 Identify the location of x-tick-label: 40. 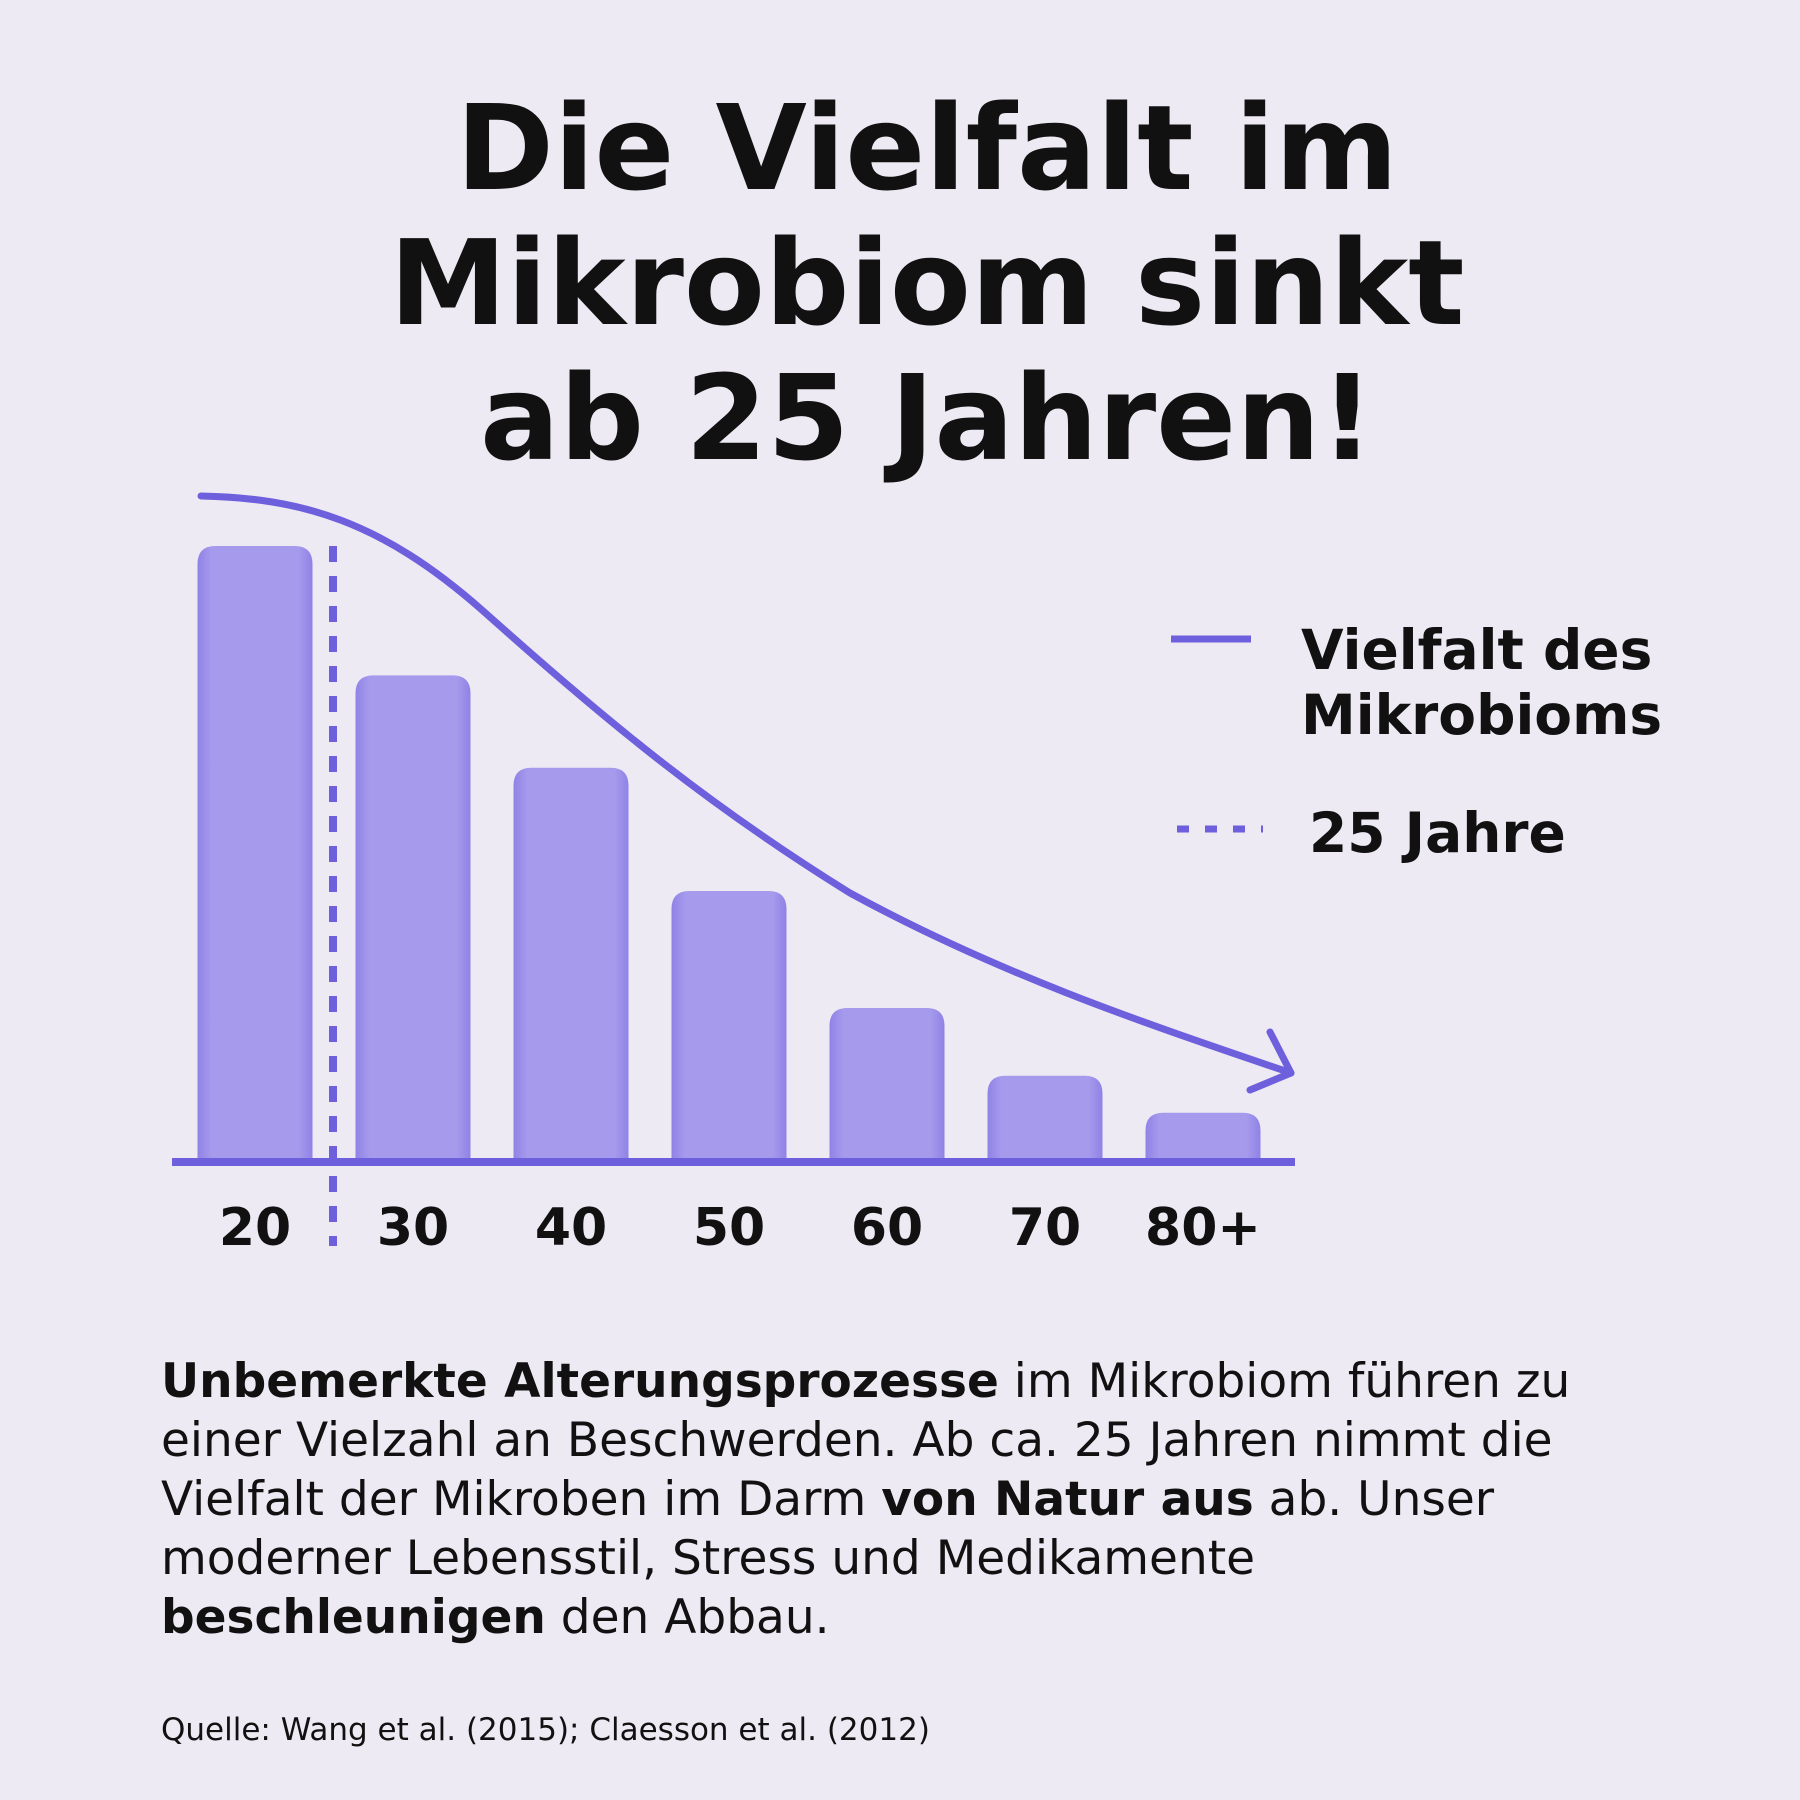
(571, 1228).